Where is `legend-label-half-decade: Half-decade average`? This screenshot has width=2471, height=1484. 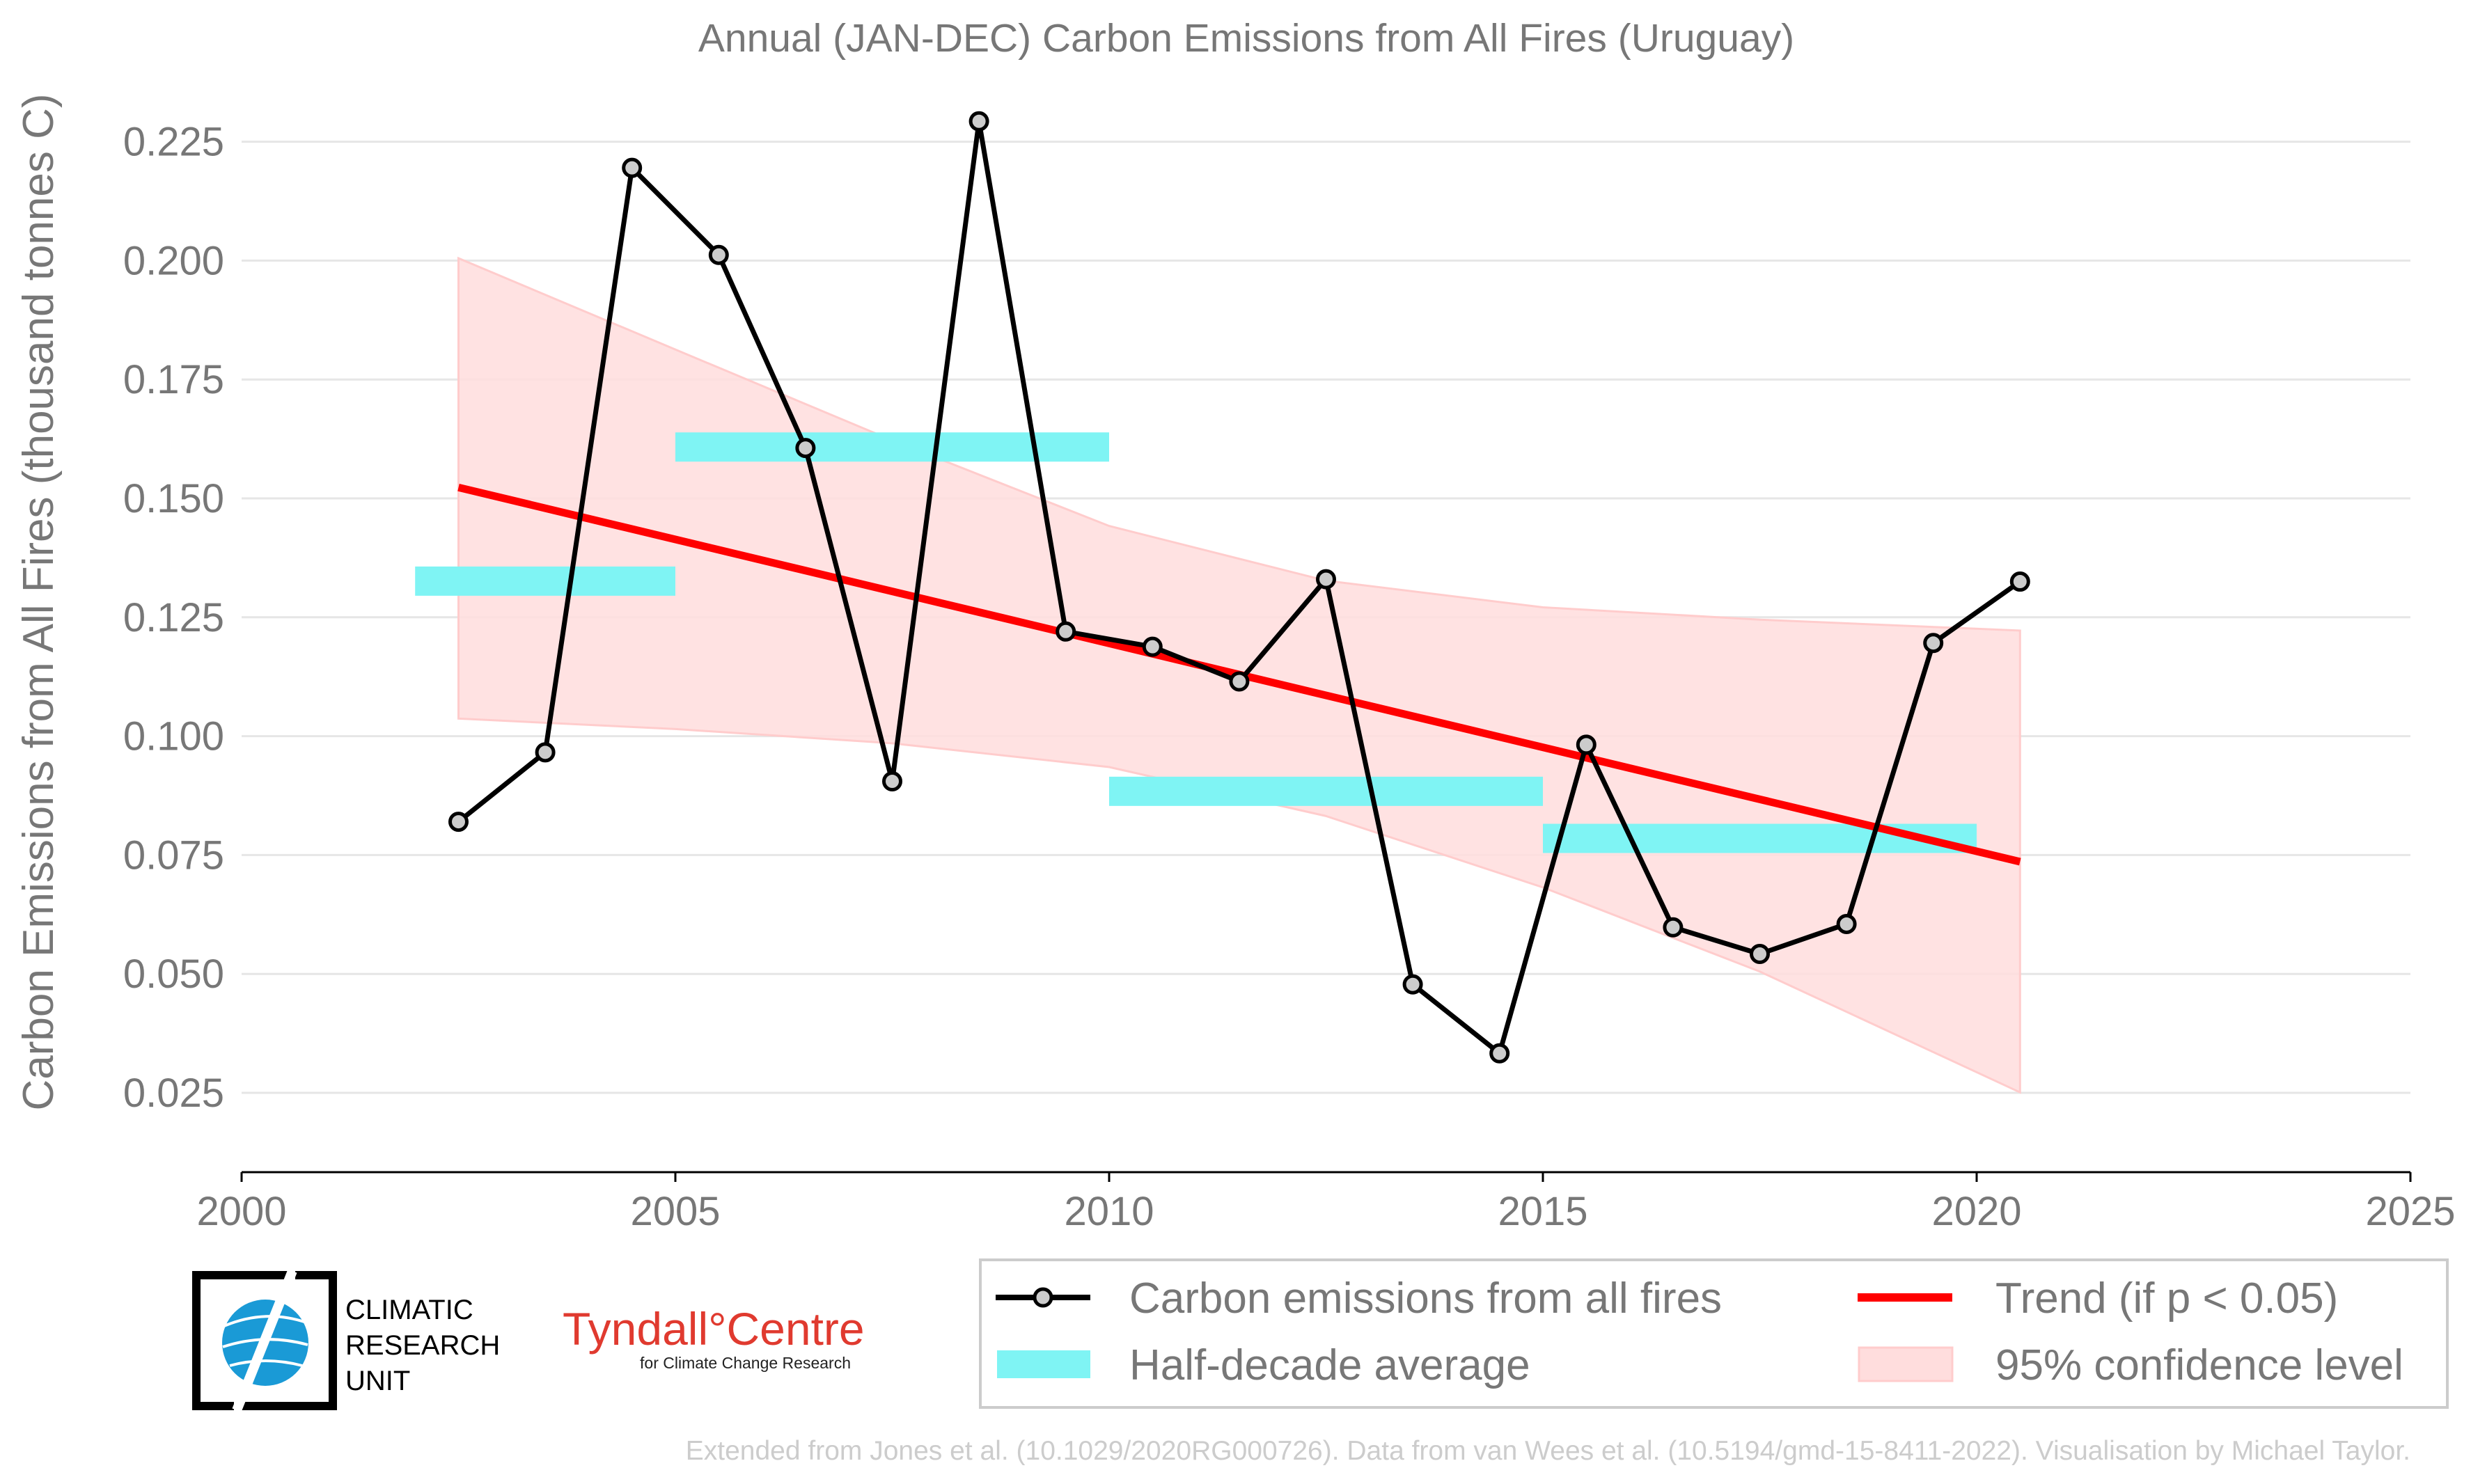
legend-label-half-decade: Half-decade average is located at coordinates (1329, 1365).